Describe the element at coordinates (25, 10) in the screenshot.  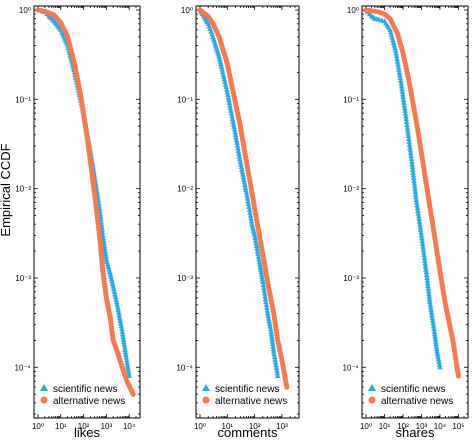
I see `y-tick-label: 10⁰` at that location.